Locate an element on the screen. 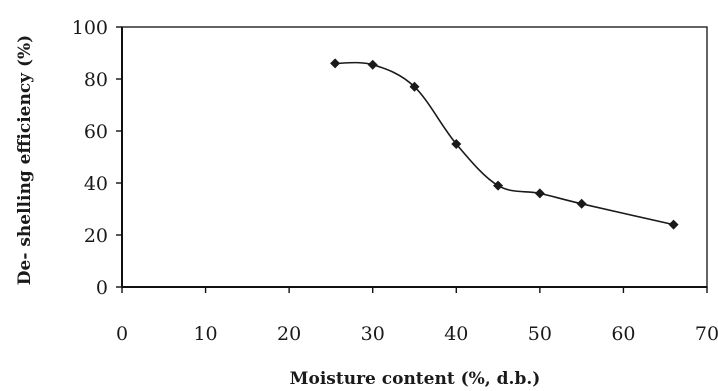 The image size is (718, 391). x-tick-label: 0 is located at coordinates (122, 334).